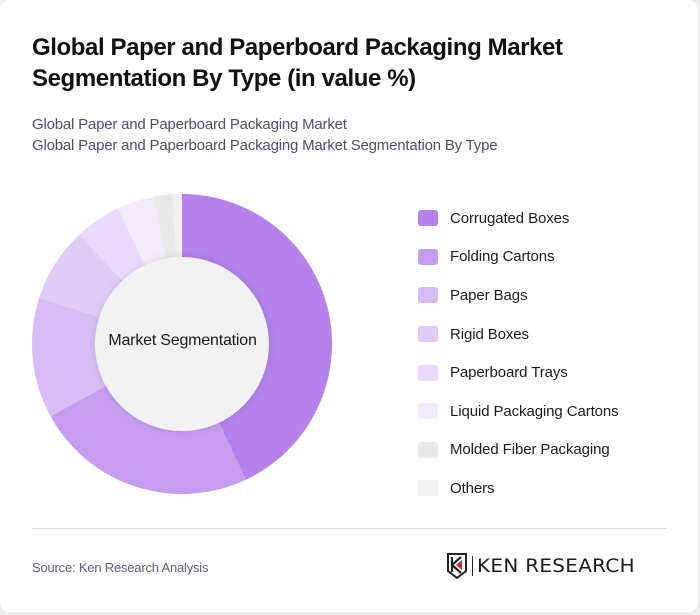 The image size is (700, 615). I want to click on donut-center-label: Market Segmentation, so click(182, 340).